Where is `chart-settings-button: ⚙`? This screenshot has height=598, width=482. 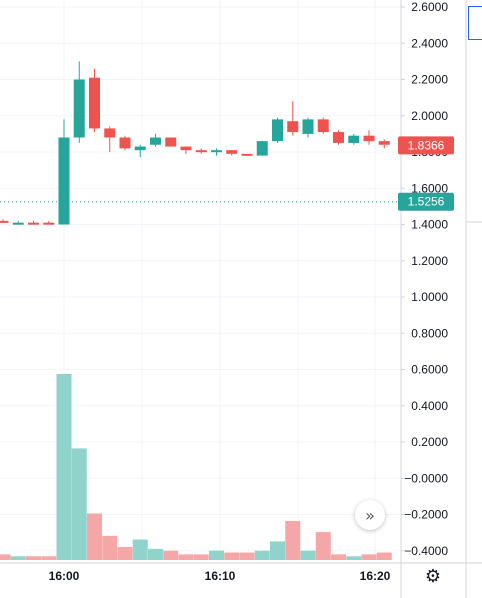 chart-settings-button: ⚙ is located at coordinates (433, 576).